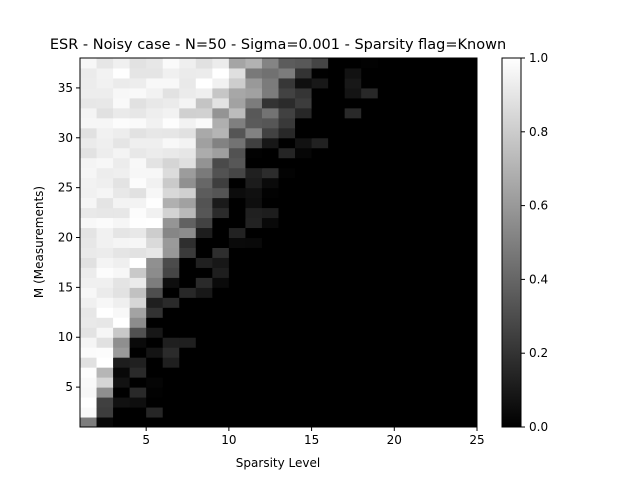 The height and width of the screenshot is (480, 640). What do you see at coordinates (538, 279) in the screenshot?
I see `colorbar-tick-label: 0.4` at bounding box center [538, 279].